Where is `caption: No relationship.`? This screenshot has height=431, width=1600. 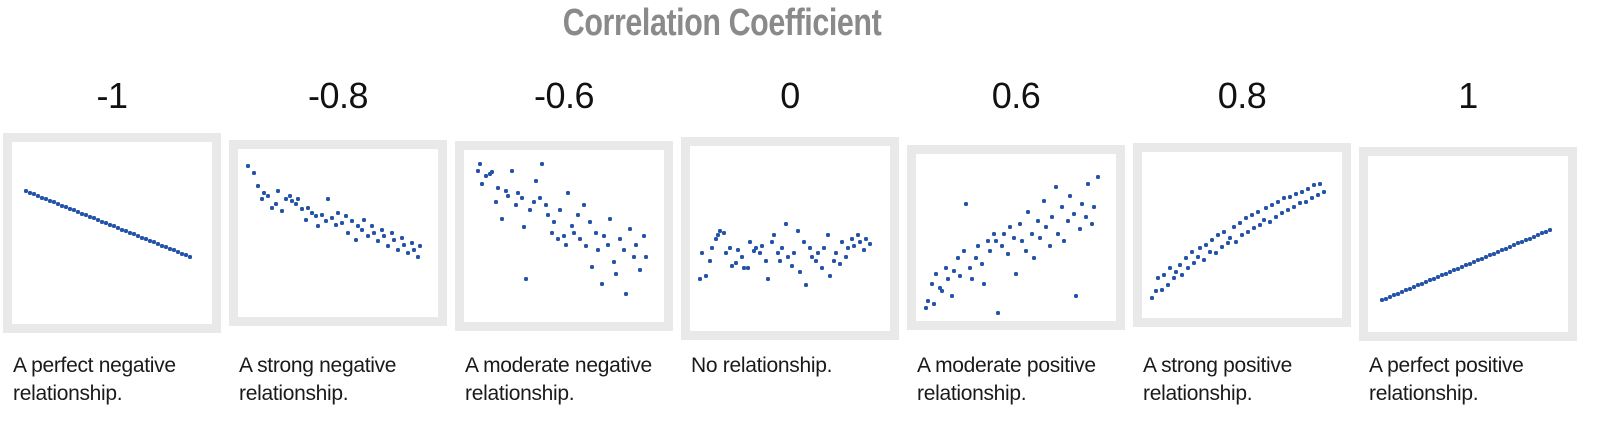 caption: No relationship. is located at coordinates (762, 365).